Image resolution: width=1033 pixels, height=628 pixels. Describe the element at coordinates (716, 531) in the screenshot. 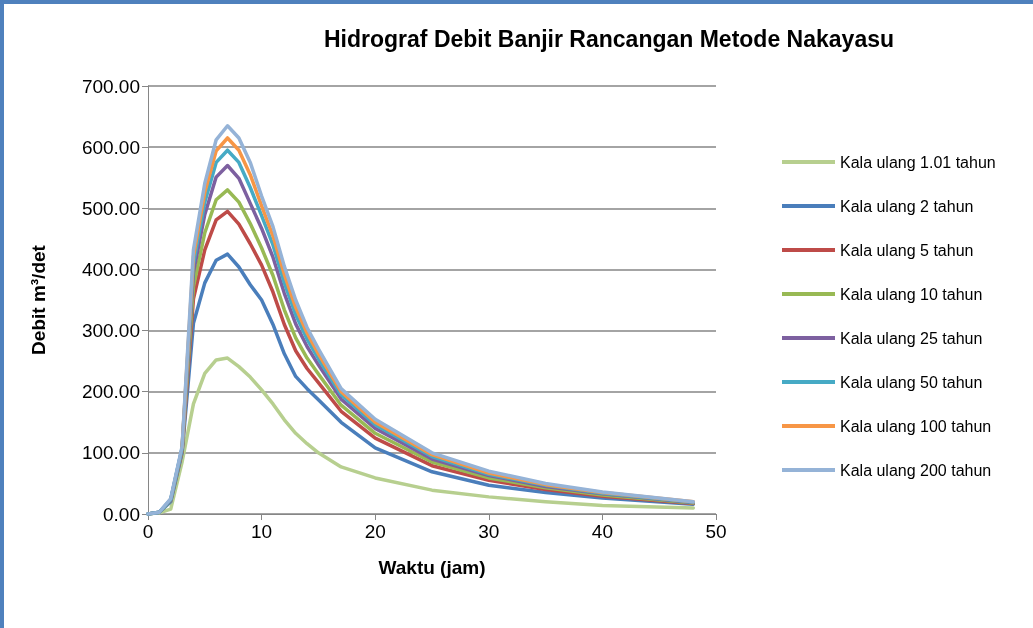

I see `x-tick-label: 50` at that location.